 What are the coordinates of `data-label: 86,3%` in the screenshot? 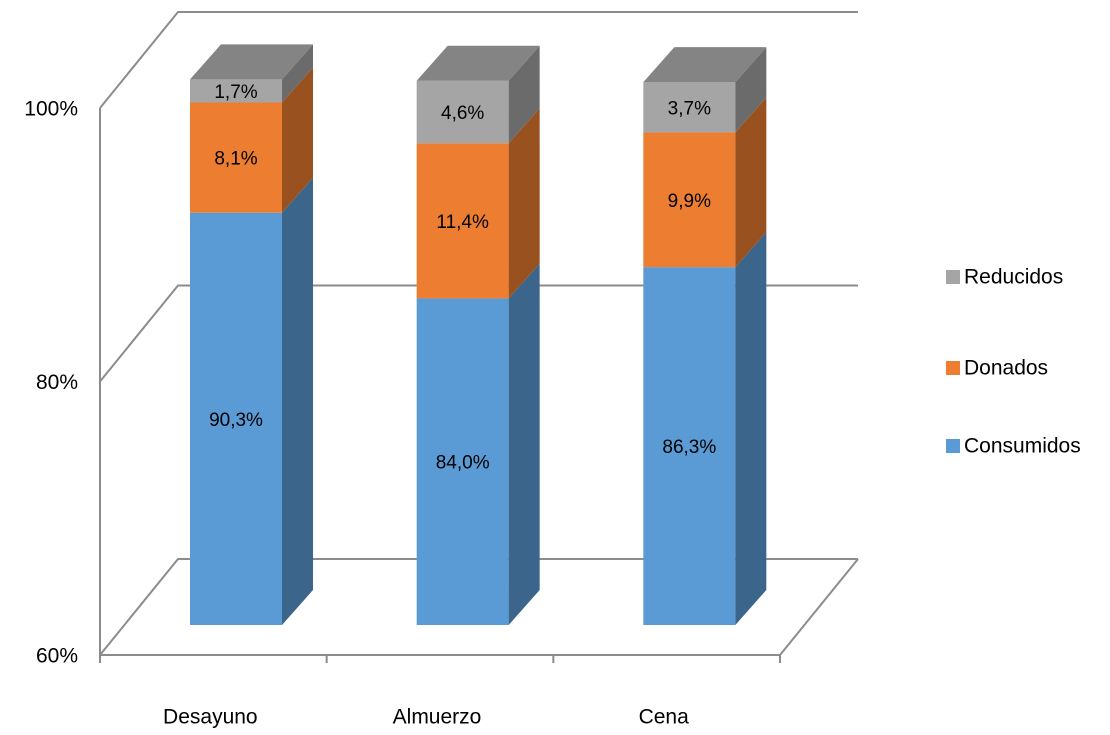 It's located at (689, 447).